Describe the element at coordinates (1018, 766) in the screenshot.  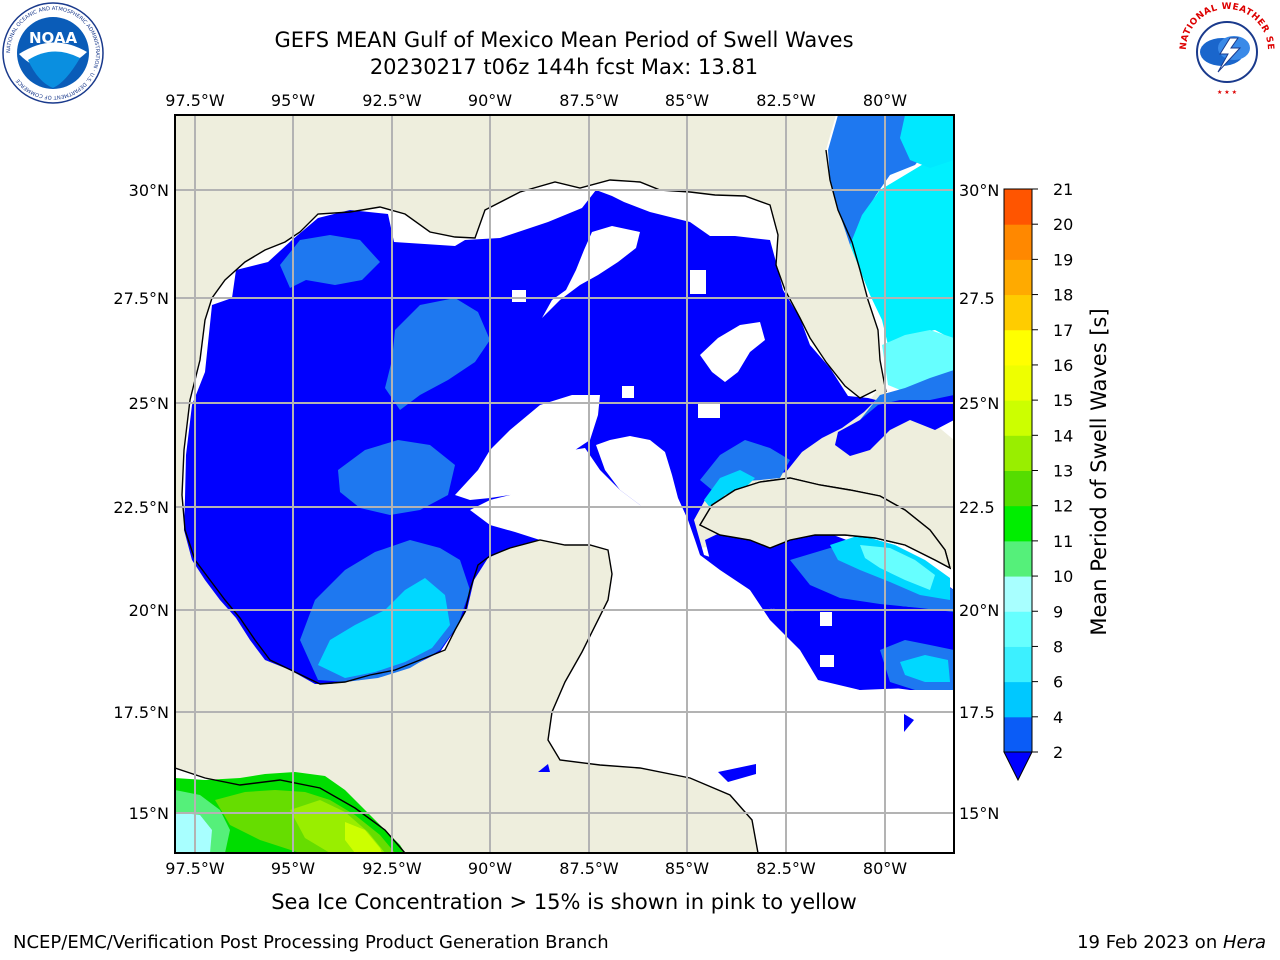
I see `colorbar-extend-min` at that location.